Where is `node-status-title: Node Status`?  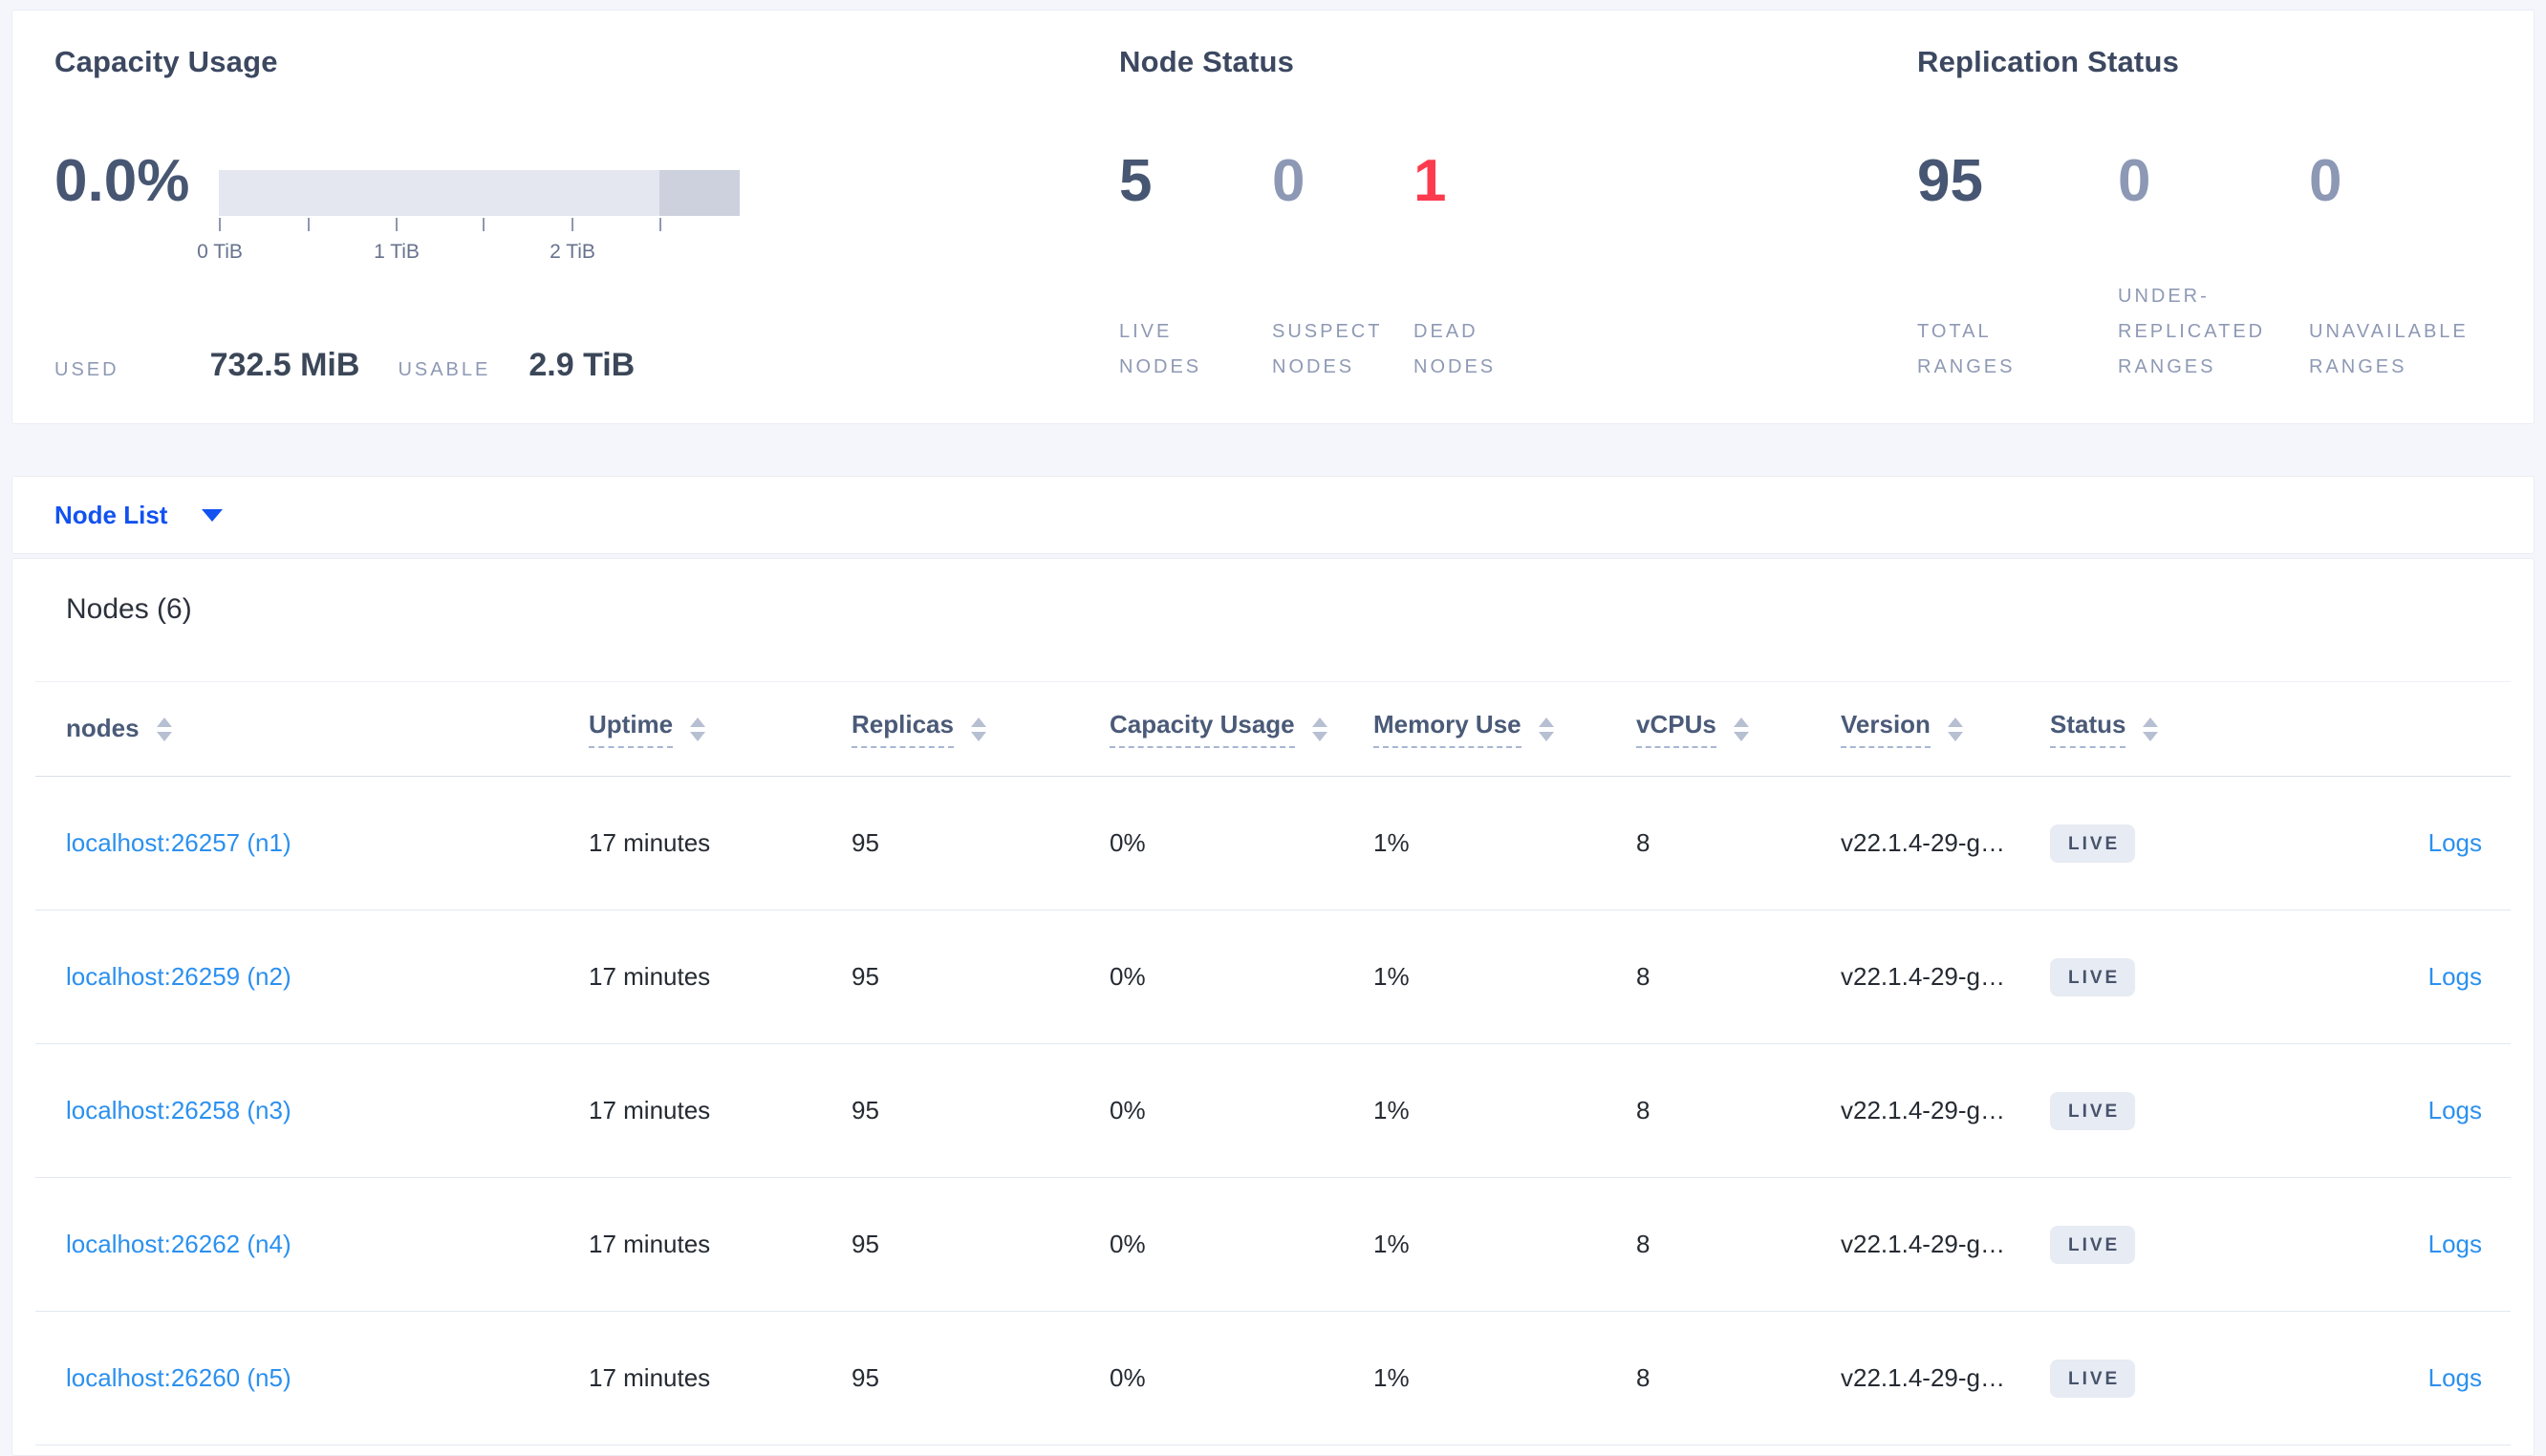 node-status-title: Node Status is located at coordinates (1207, 61).